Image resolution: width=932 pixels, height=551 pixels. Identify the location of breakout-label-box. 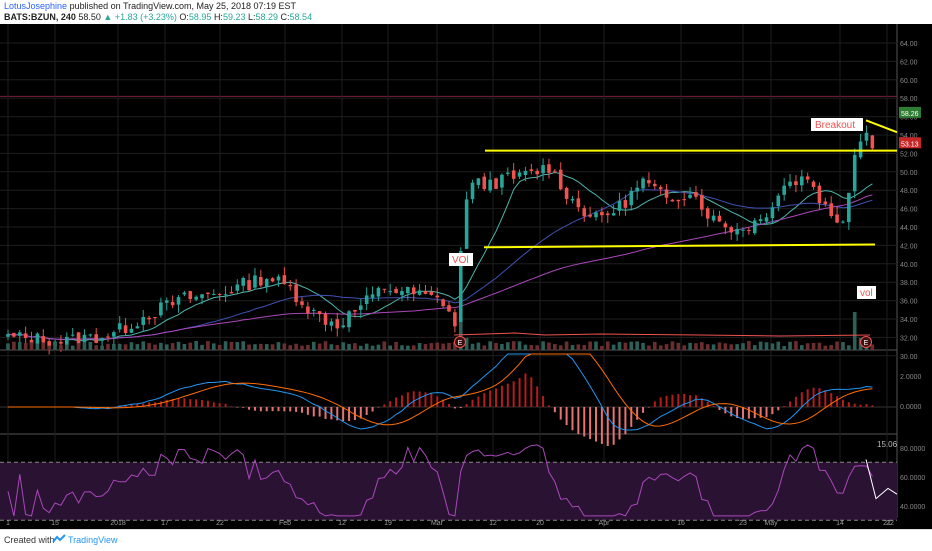
(837, 124).